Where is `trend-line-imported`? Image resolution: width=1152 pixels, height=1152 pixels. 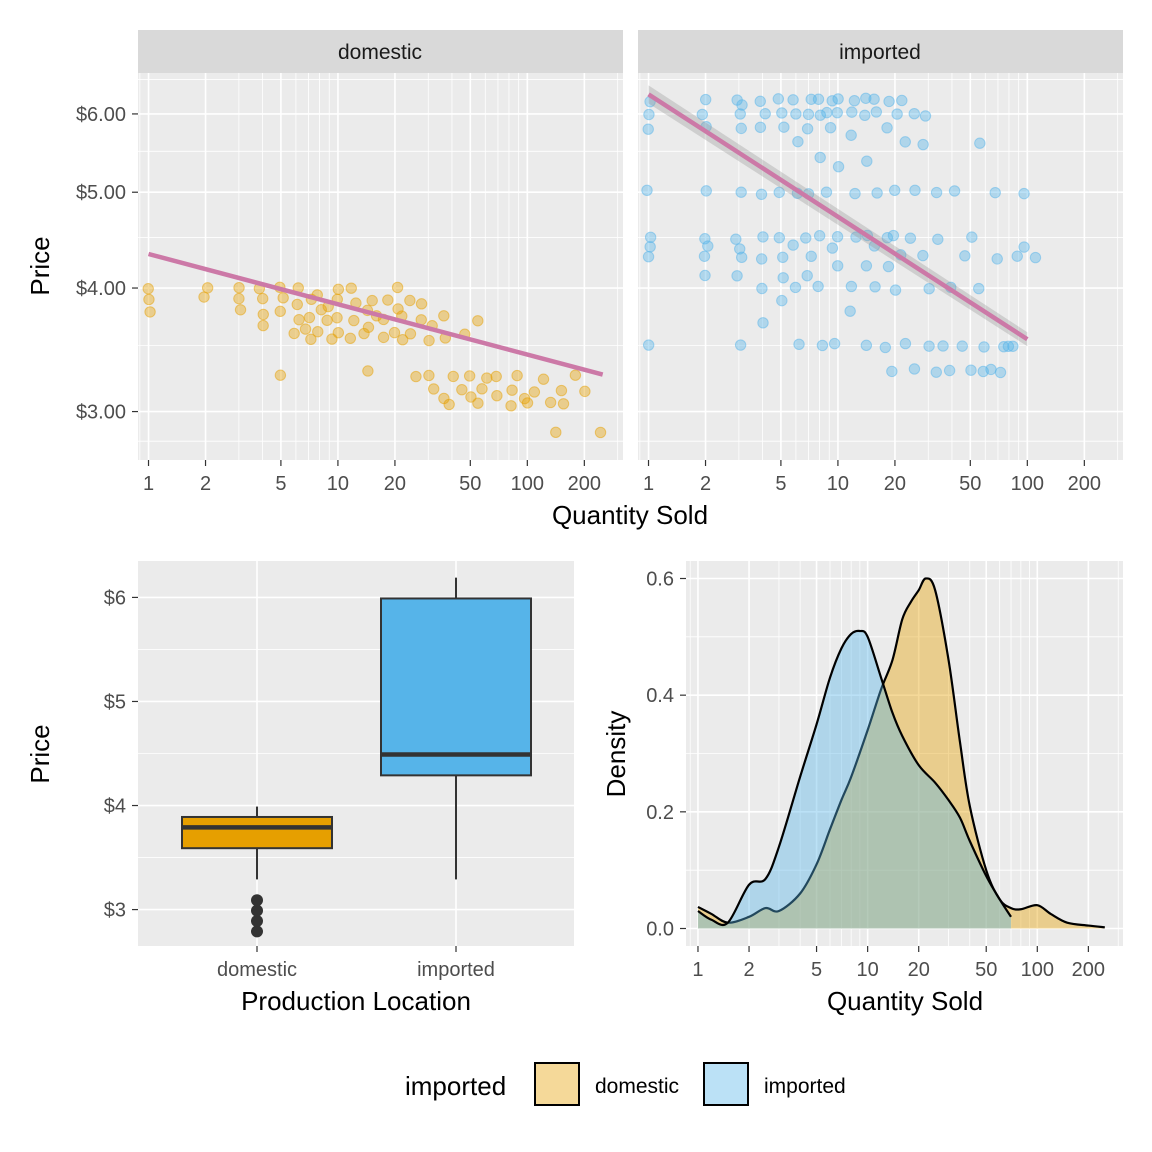
trend-line-imported is located at coordinates (838, 217).